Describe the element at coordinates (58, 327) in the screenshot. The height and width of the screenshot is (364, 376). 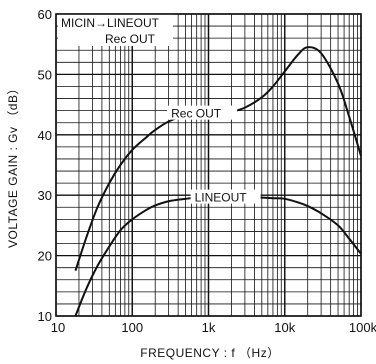
I see `x-tick-label: 10` at that location.